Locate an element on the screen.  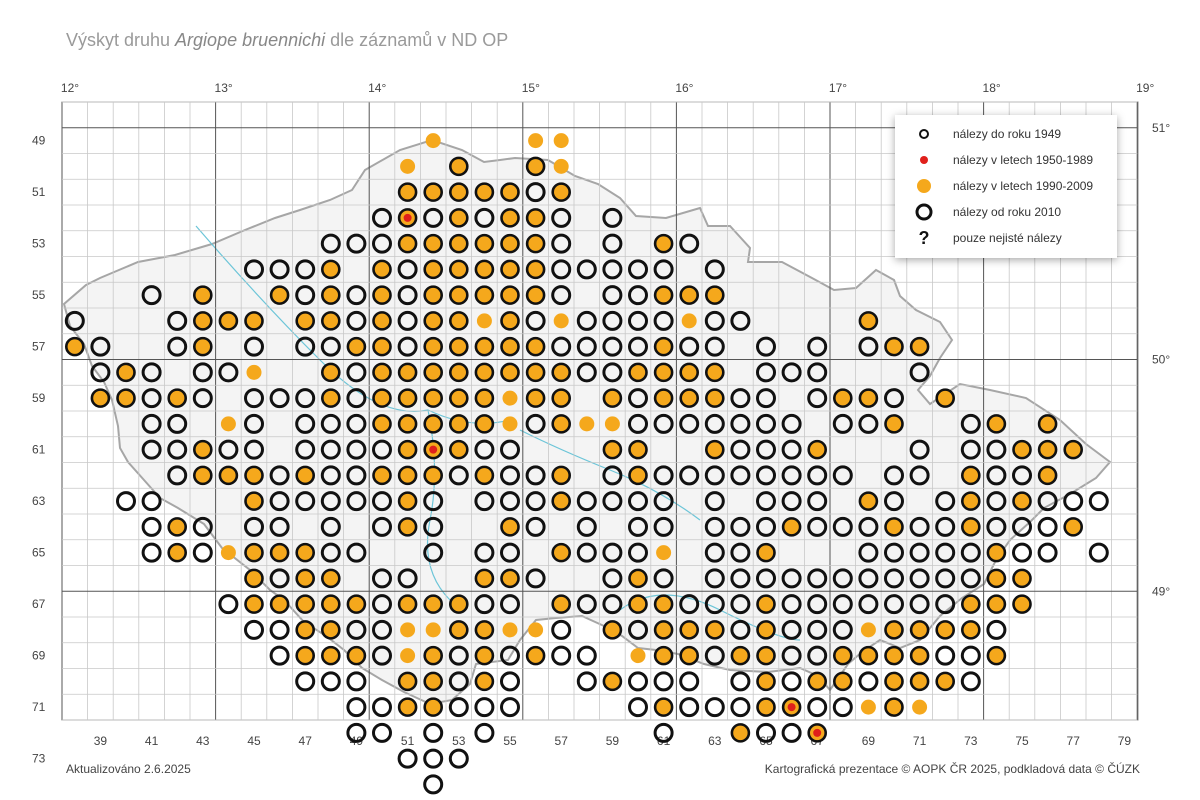
record-orange-dot is located at coordinates (561, 321).